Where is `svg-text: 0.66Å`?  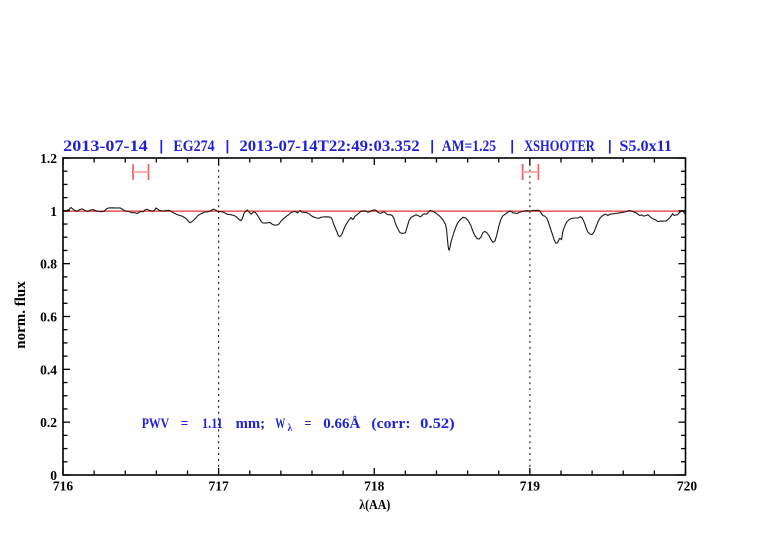
svg-text: 0.66Å is located at coordinates (341, 424).